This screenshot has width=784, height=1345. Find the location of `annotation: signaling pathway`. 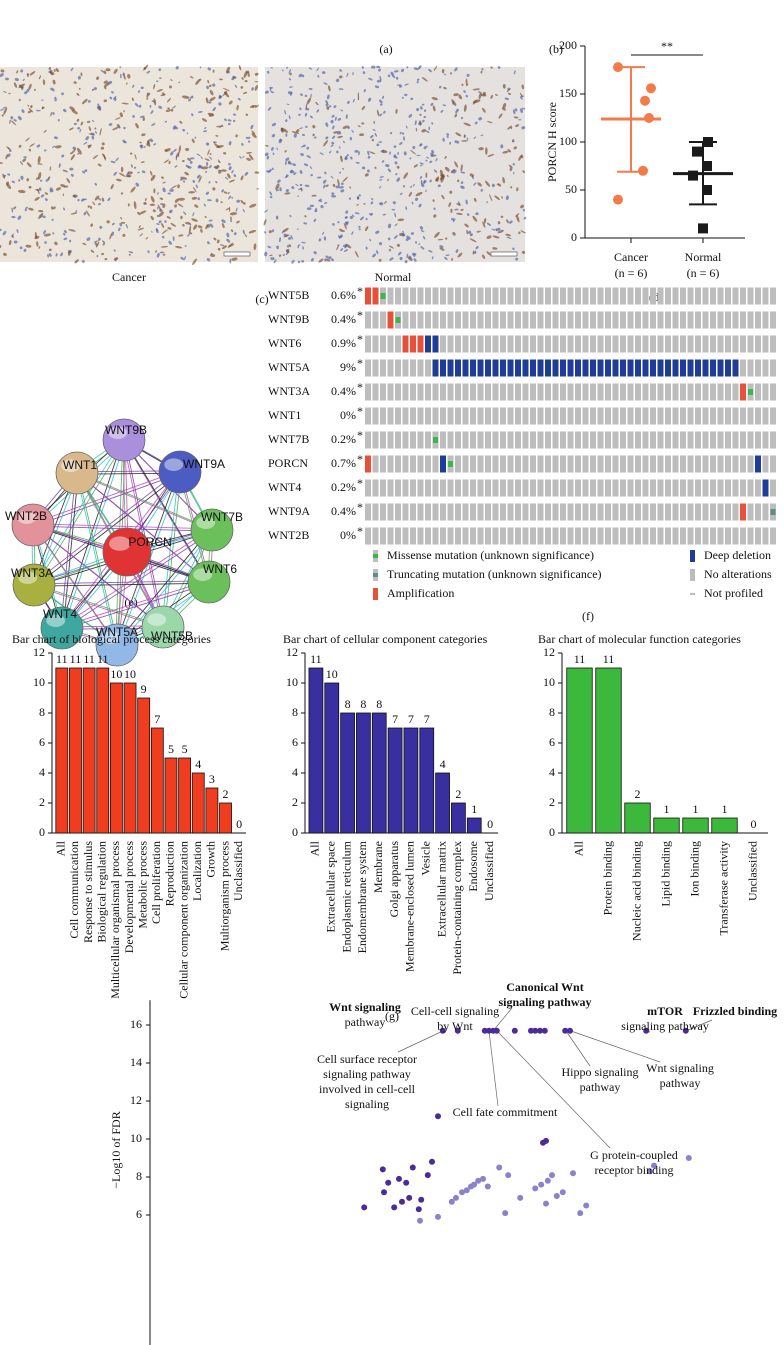

annotation: signaling pathway is located at coordinates (367, 1074).